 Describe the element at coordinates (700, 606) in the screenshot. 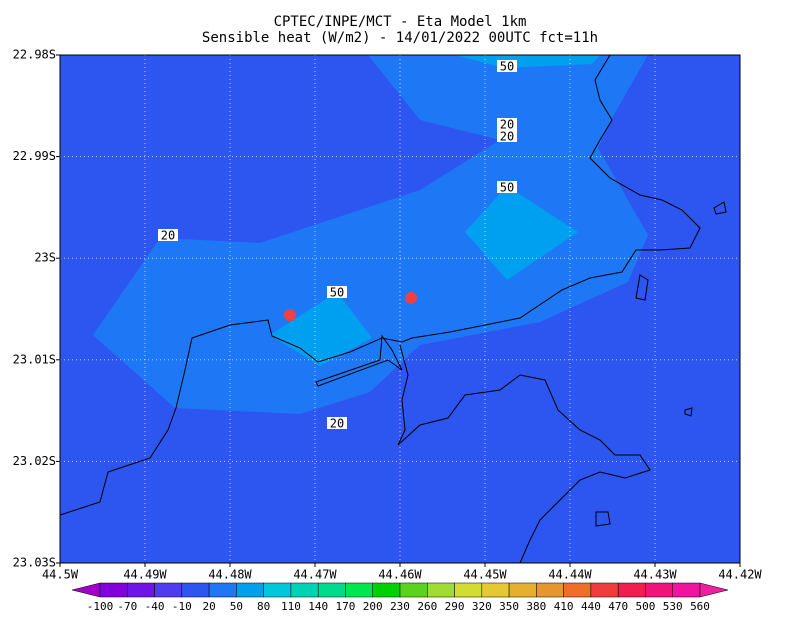

I see `colorbar-label: 560` at that location.